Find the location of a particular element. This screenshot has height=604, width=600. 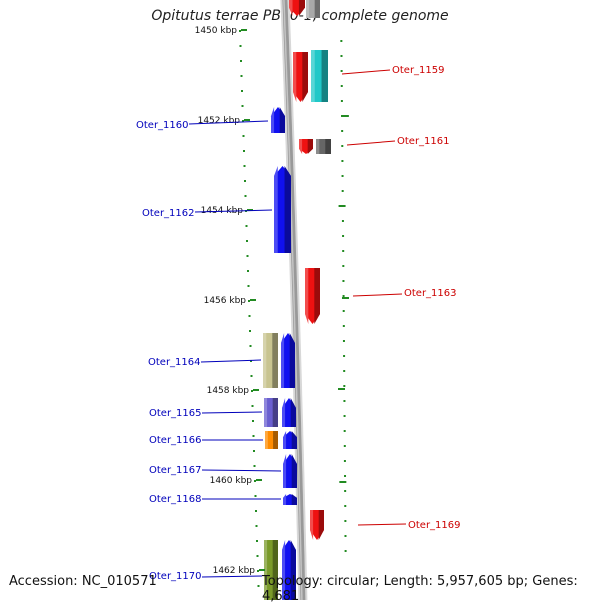

gene-label: Oter_1167 is located at coordinates (175, 470).